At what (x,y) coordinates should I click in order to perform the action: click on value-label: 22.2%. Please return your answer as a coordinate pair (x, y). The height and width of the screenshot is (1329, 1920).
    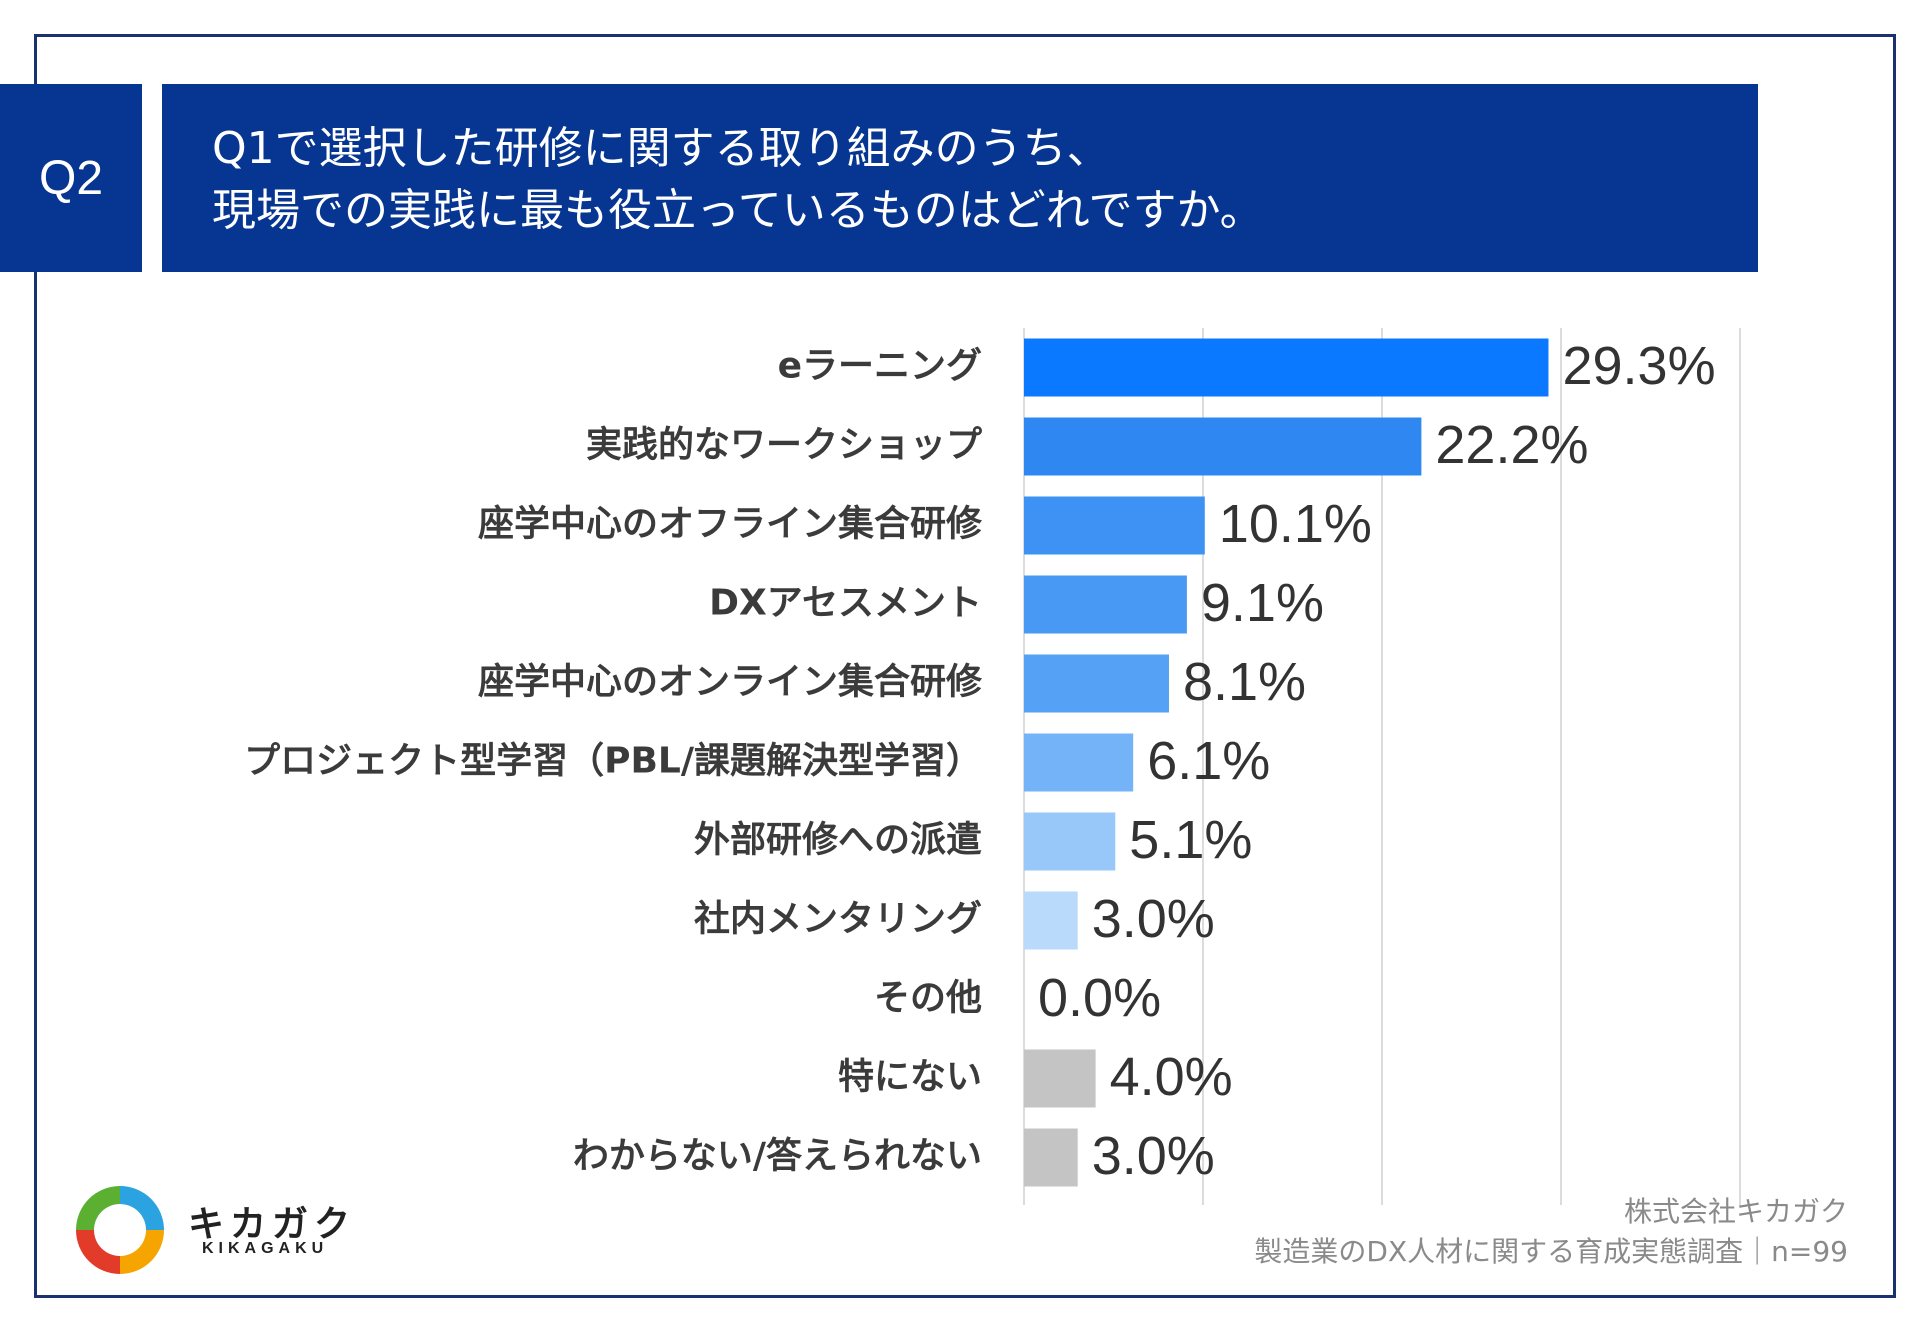
    Looking at the image, I should click on (1511, 445).